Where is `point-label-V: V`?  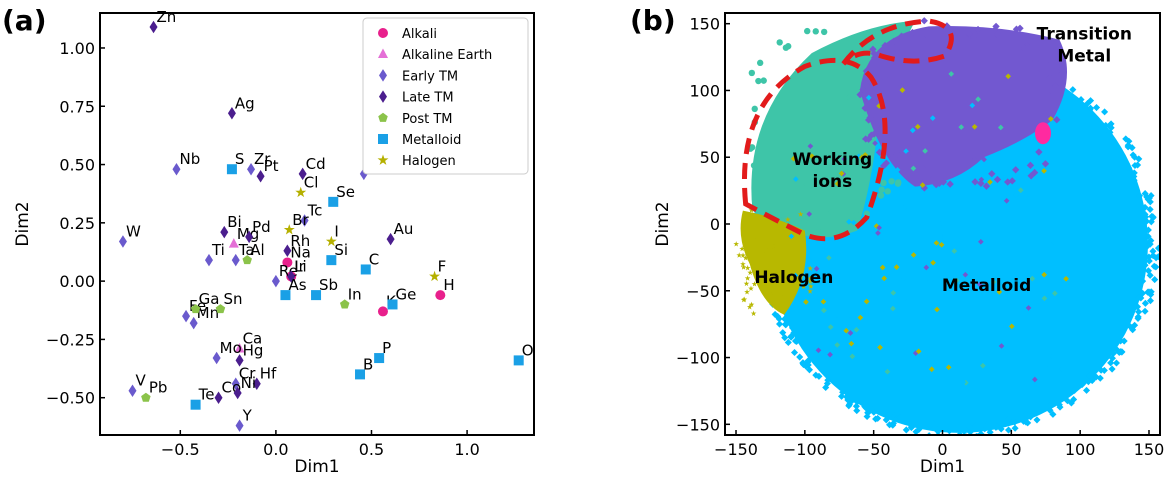 point-label-V: V is located at coordinates (141, 381).